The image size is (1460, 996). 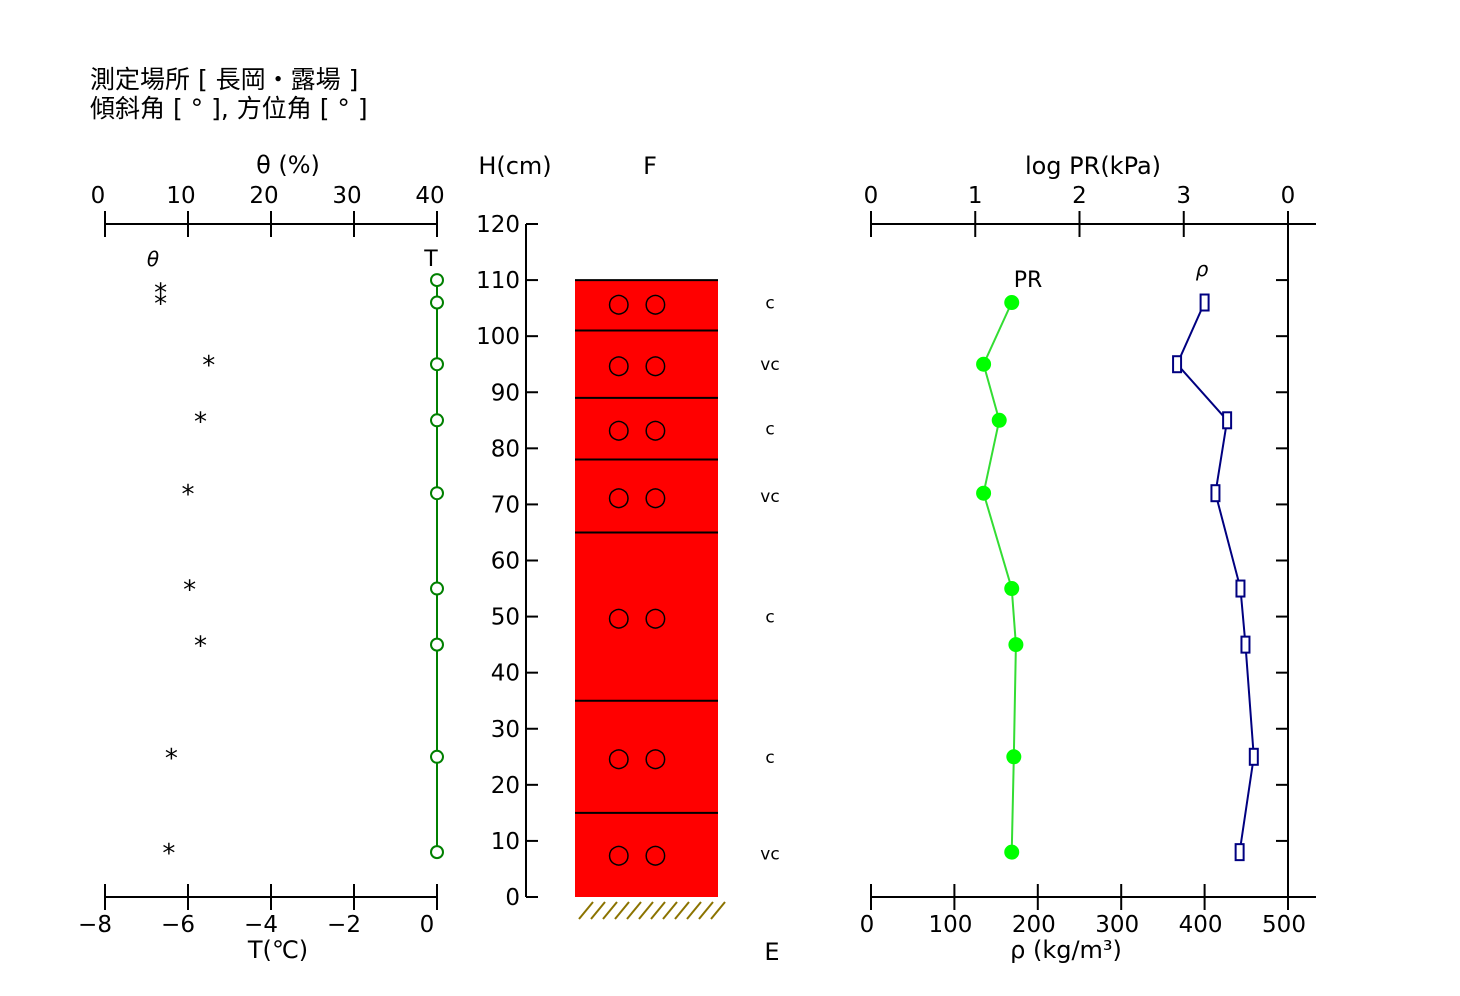 What do you see at coordinates (224, 79) in the screenshot?
I see `site-title: 測定場所 [ 長岡・露場 ]` at bounding box center [224, 79].